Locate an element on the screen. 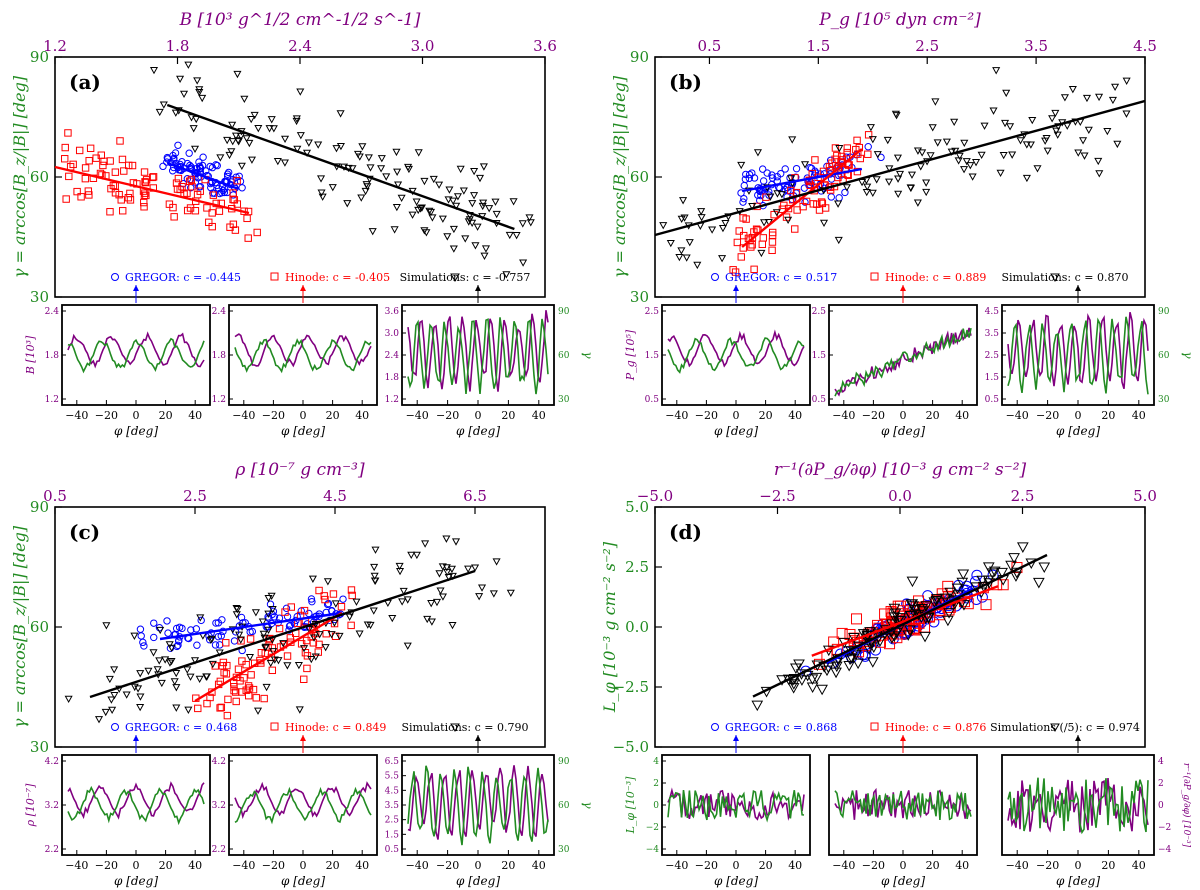  panel-a-fit-line-gregor is located at coordinates (203, 176).